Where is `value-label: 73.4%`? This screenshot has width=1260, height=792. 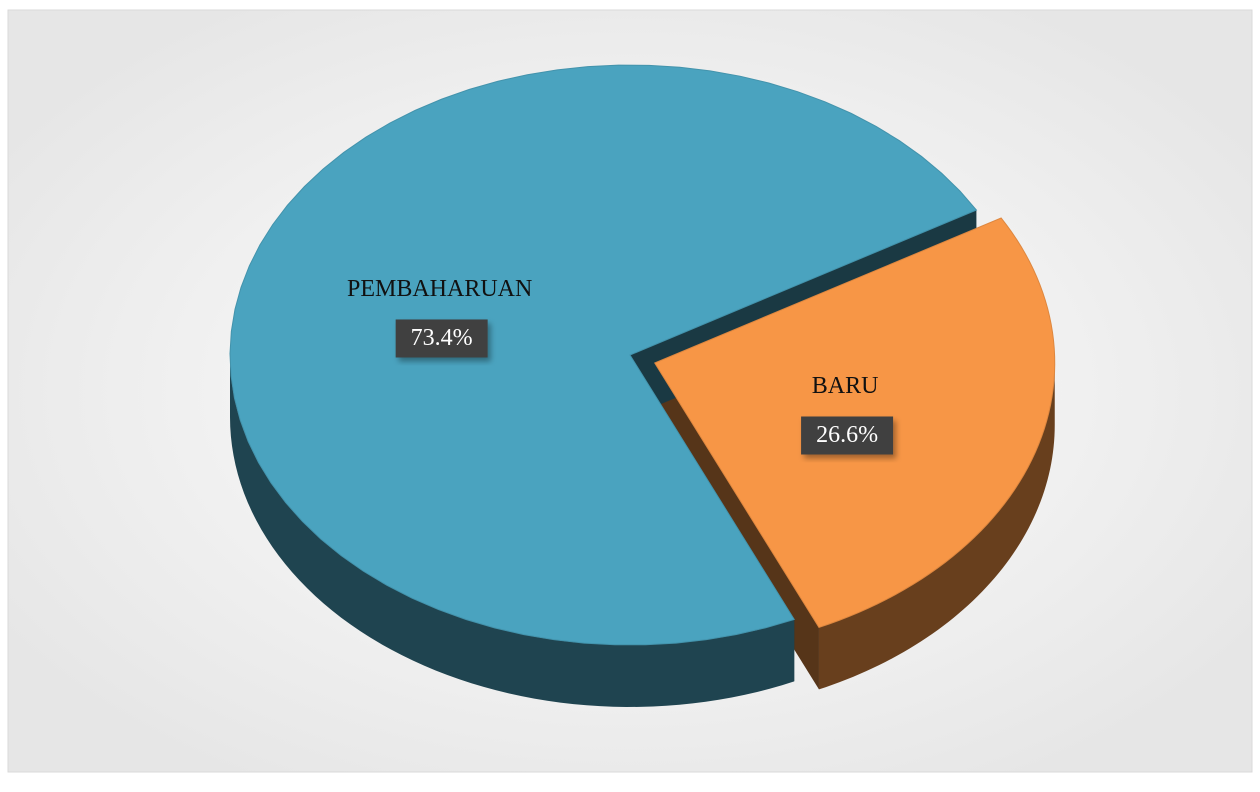 value-label: 73.4% is located at coordinates (442, 338).